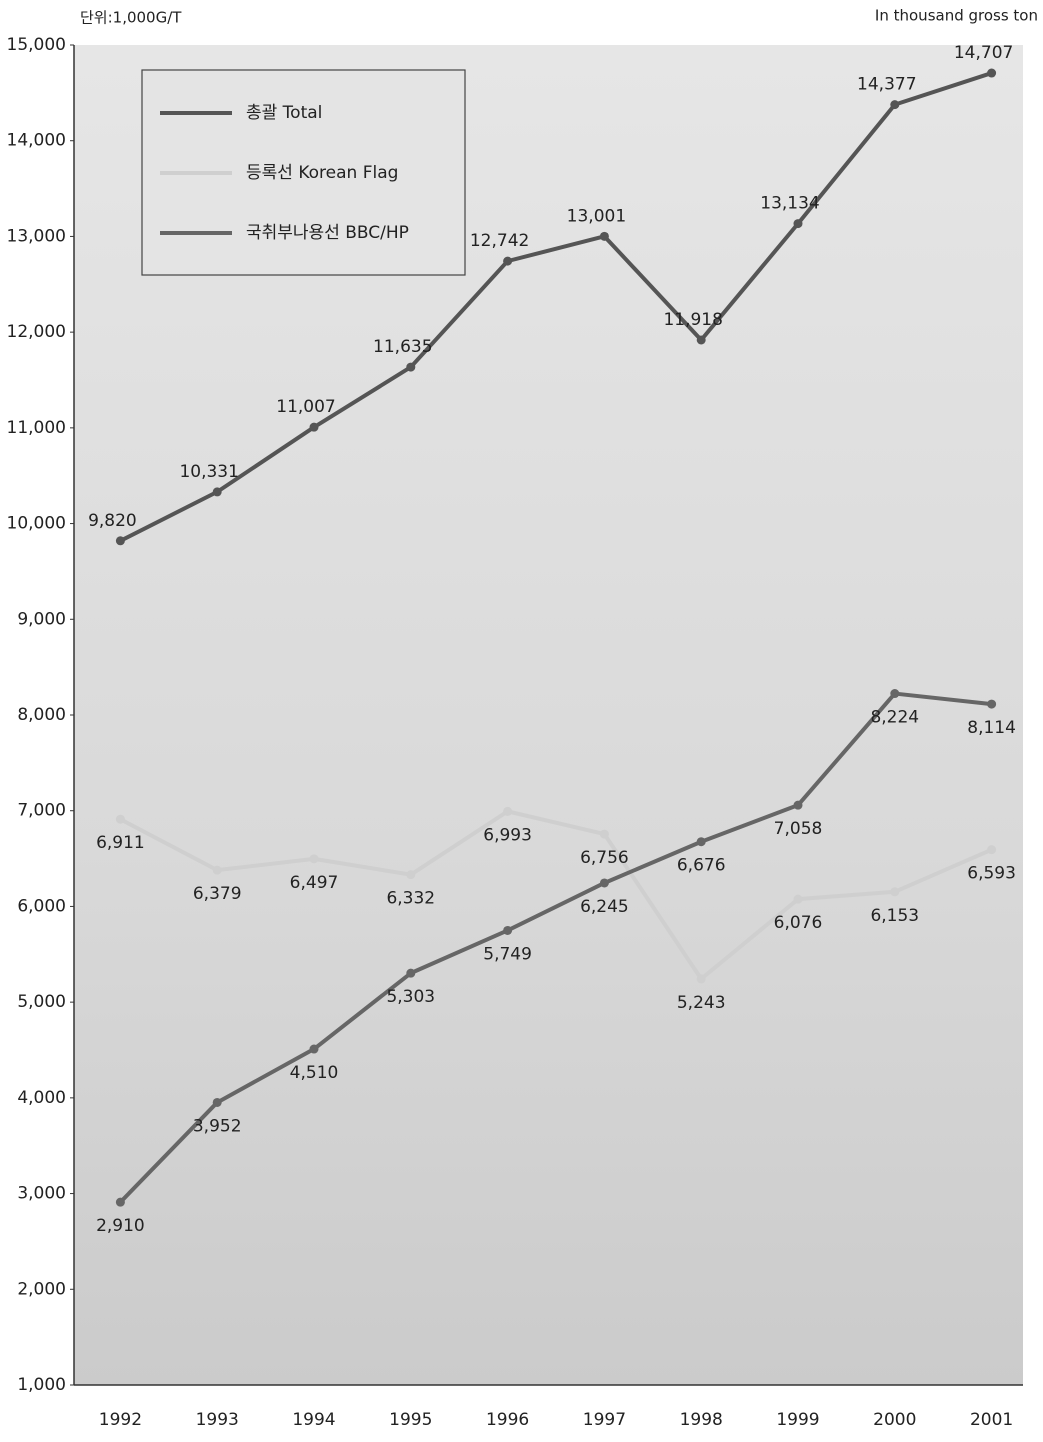  What do you see at coordinates (604, 858) in the screenshot?
I see `data-label: 6,756` at bounding box center [604, 858].